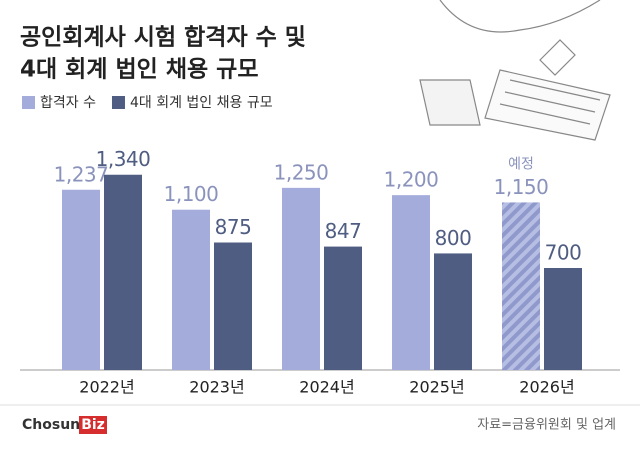  Describe the element at coordinates (191, 194) in the screenshot. I see `value-label: 1,100` at that location.